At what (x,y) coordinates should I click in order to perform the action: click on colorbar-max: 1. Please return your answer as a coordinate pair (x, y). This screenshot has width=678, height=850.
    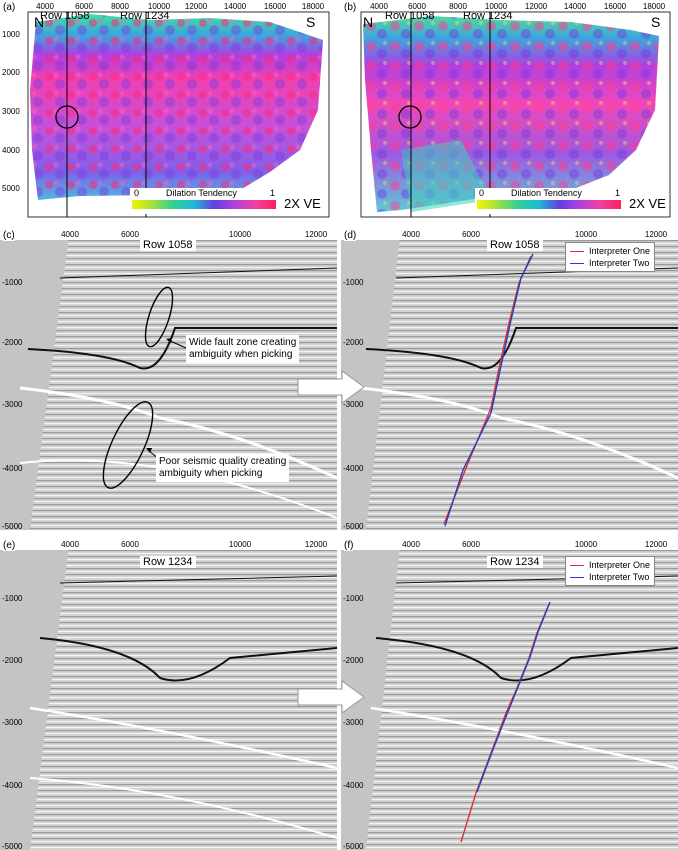
    Looking at the image, I should click on (618, 193).